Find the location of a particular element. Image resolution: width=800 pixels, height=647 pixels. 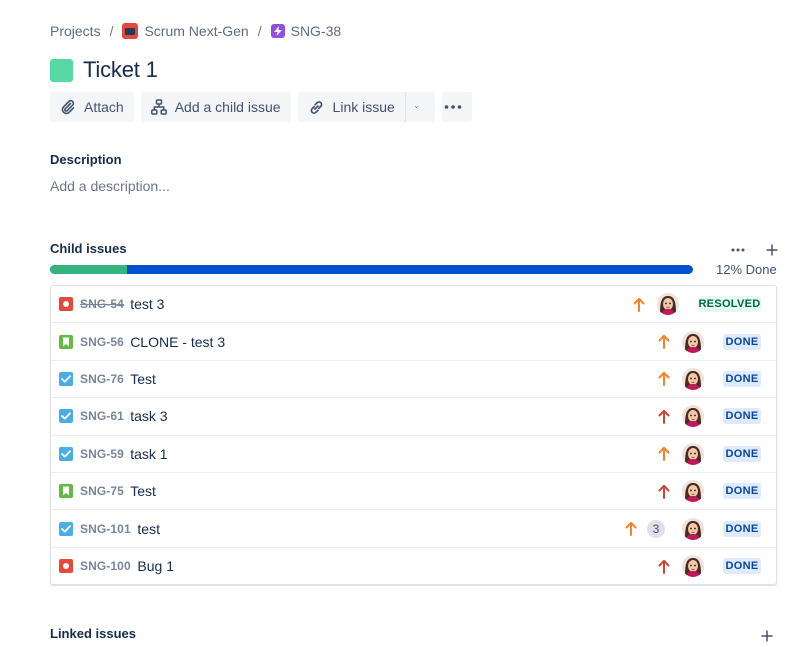

page-title: Ticket 1 is located at coordinates (120, 69).